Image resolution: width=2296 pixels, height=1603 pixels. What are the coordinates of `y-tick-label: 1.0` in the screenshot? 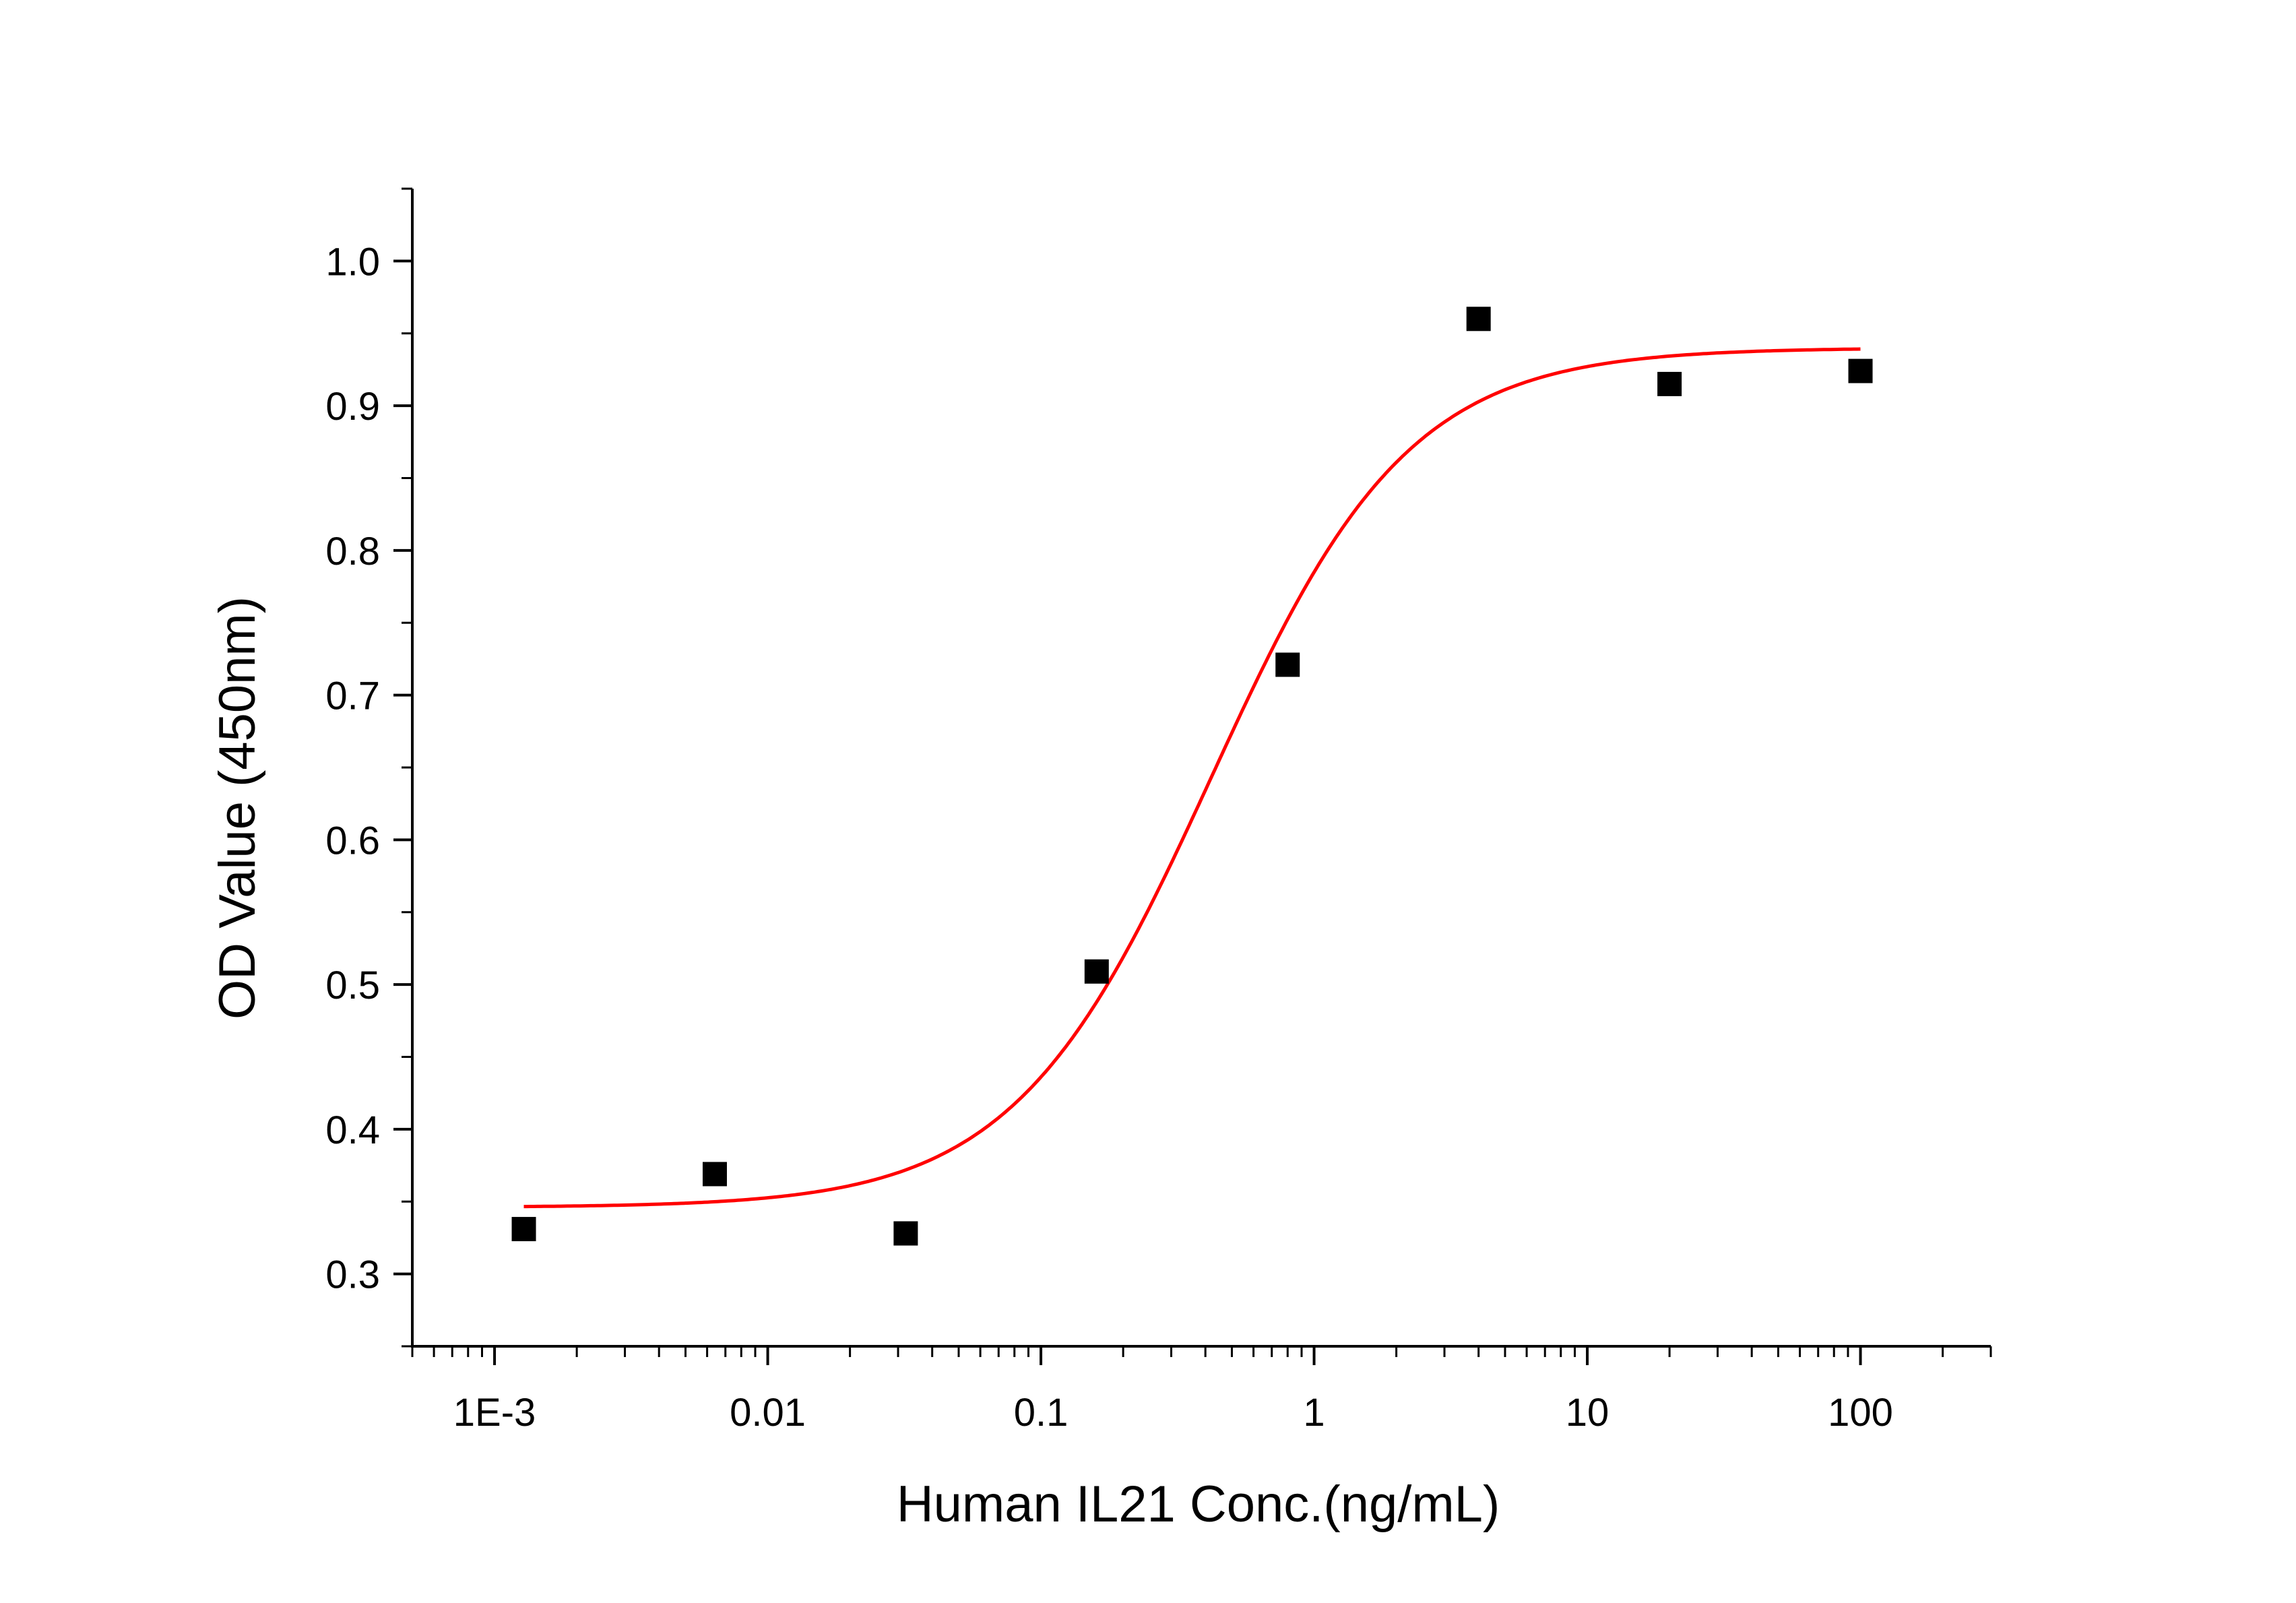 It's located at (352, 262).